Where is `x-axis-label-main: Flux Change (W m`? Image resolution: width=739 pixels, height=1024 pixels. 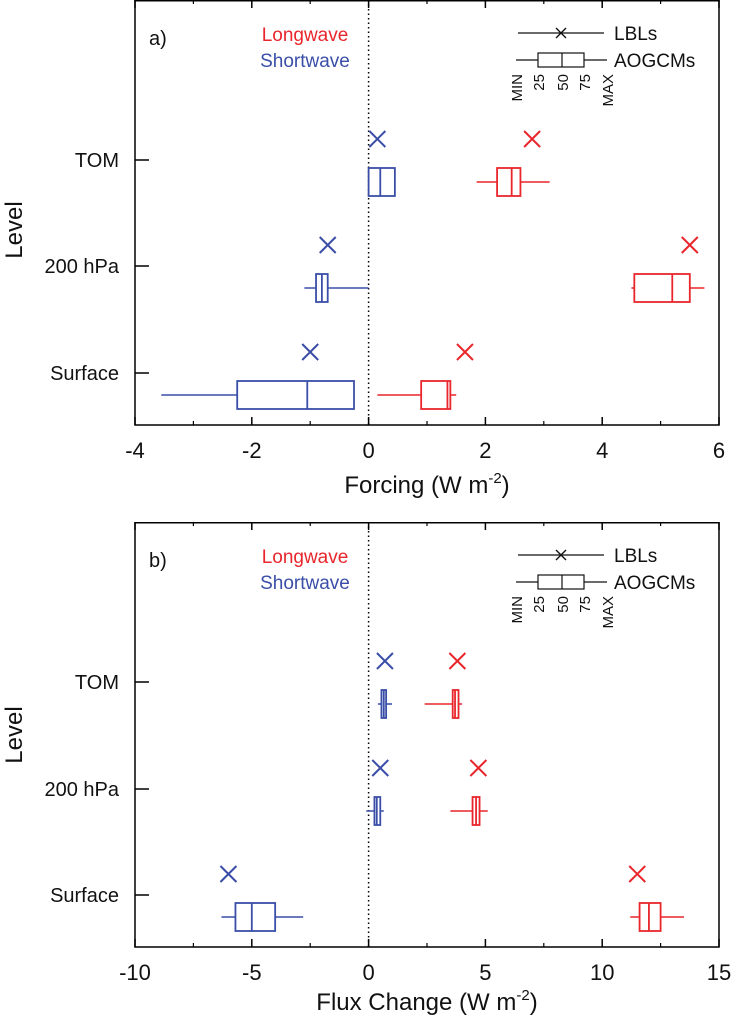 x-axis-label-main: Flux Change (W m is located at coordinates (416, 1002).